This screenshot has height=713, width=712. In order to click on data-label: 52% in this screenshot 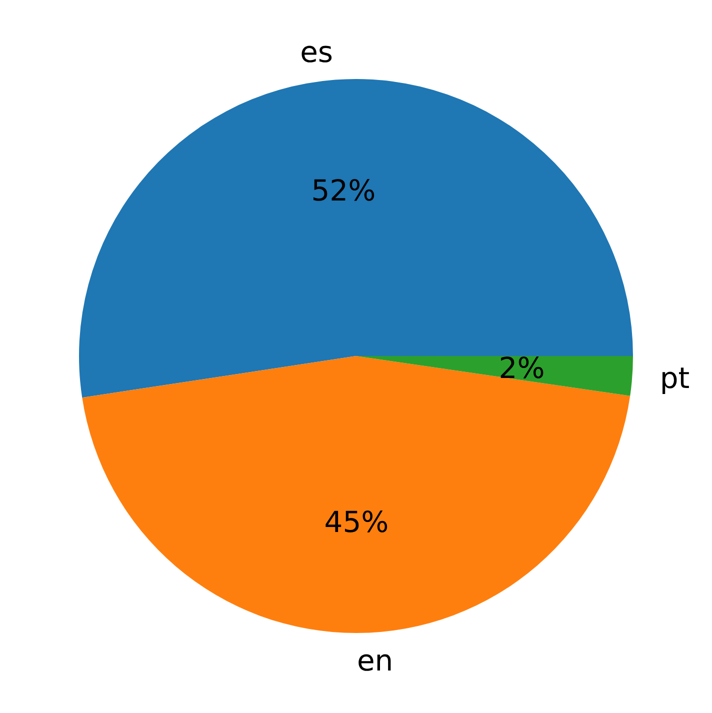, I will do `click(343, 190)`.